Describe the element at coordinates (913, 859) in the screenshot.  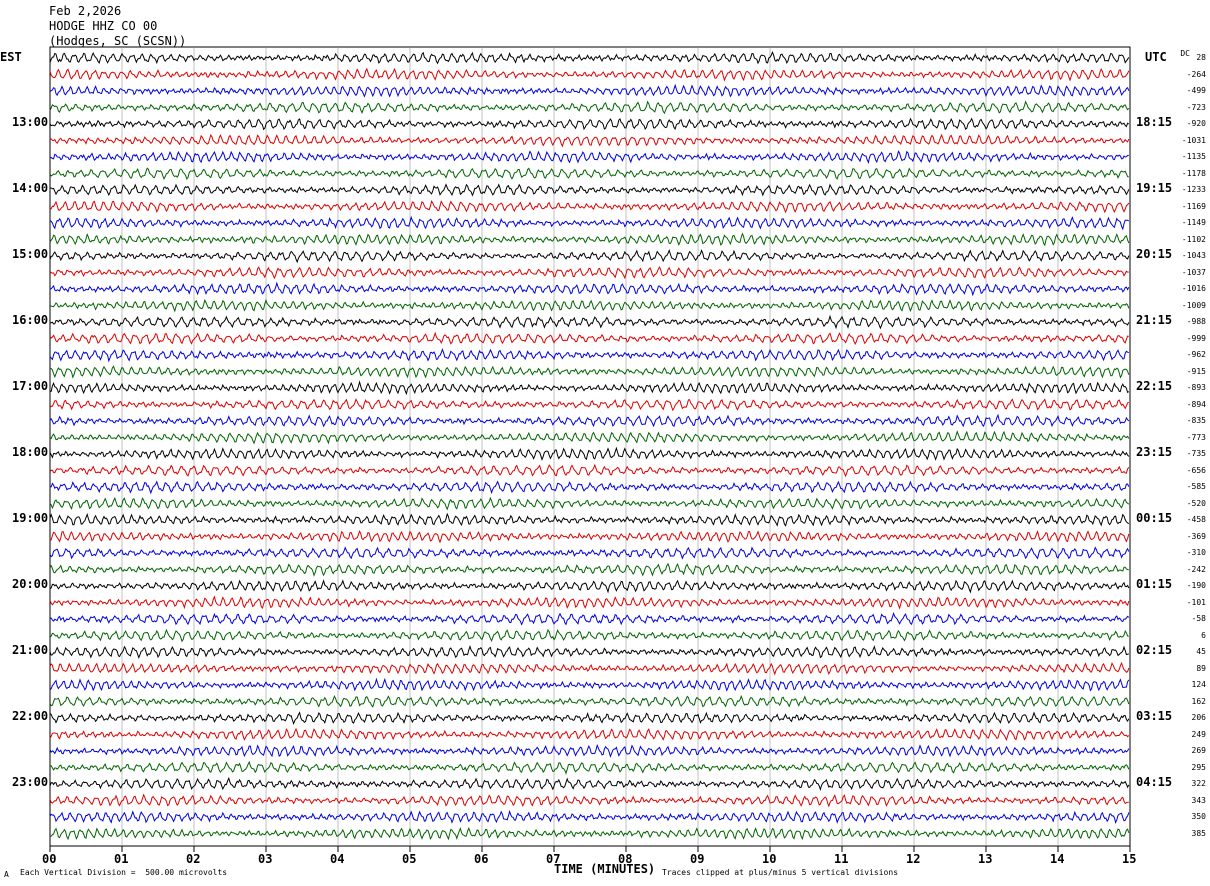
I see `x-tick-label: 12` at that location.